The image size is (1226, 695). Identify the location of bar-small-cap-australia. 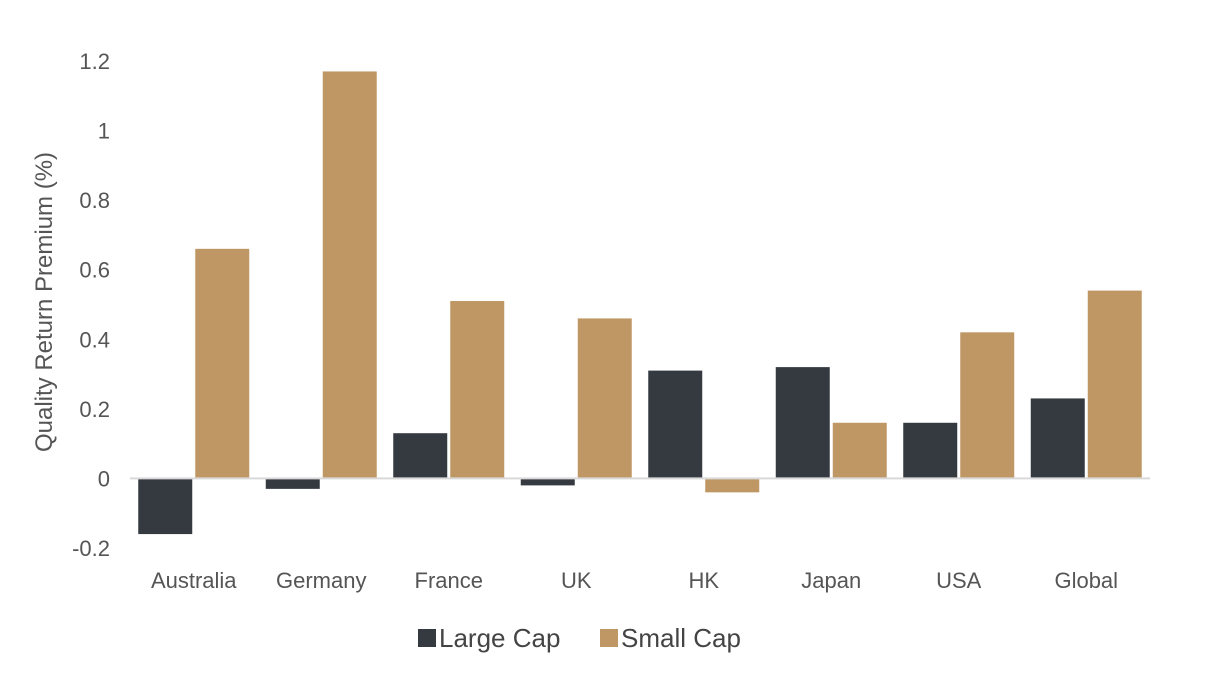
(222, 363).